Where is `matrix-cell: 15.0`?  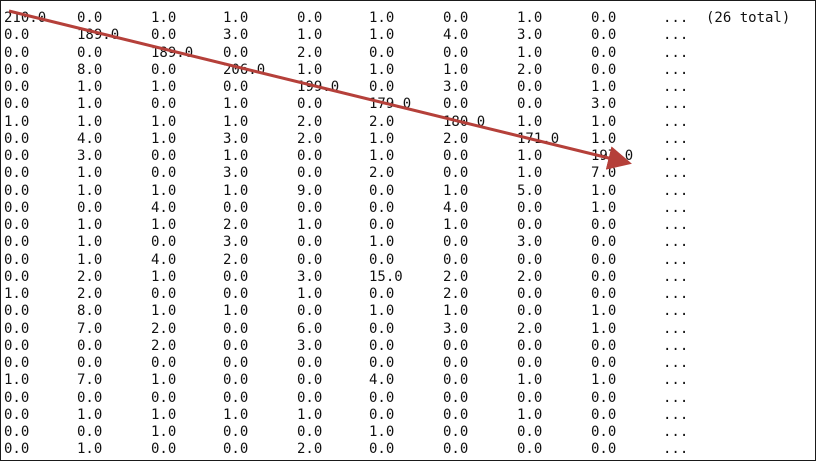 matrix-cell: 15.0 is located at coordinates (386, 276).